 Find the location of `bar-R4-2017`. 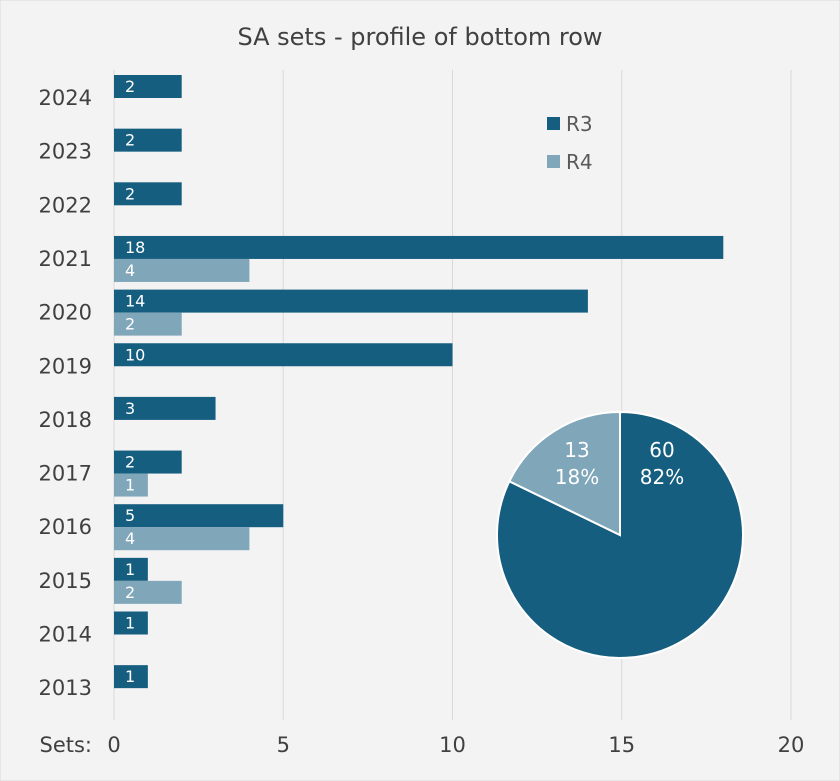

bar-R4-2017 is located at coordinates (131, 485).